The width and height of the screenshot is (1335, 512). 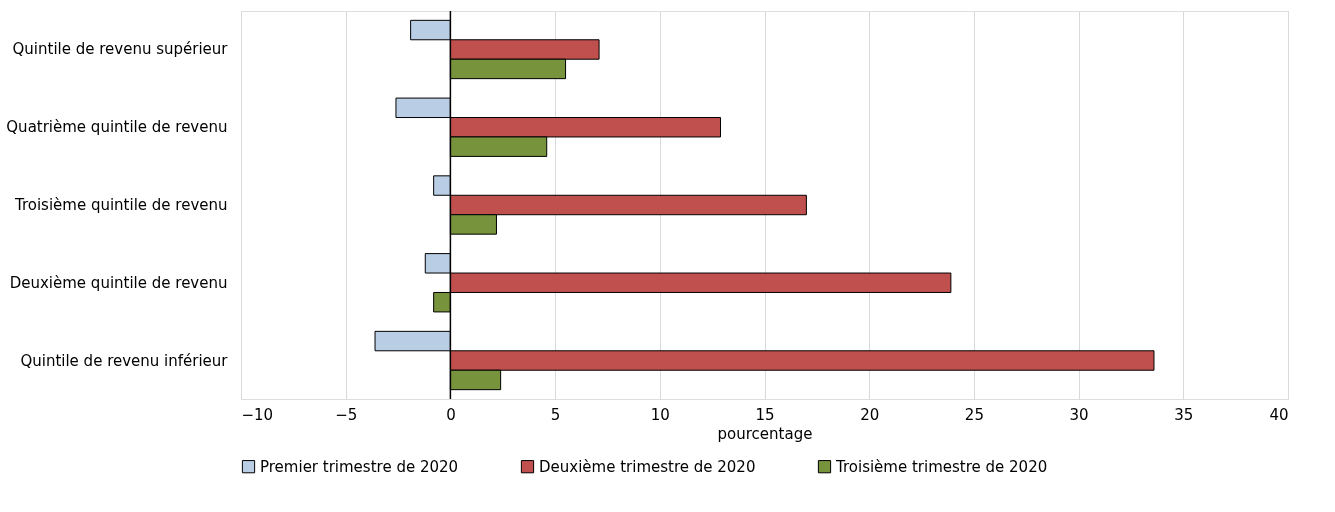 What do you see at coordinates (118, 282) in the screenshot?
I see `y-tick-label: Deuxième quintile de revenu` at bounding box center [118, 282].